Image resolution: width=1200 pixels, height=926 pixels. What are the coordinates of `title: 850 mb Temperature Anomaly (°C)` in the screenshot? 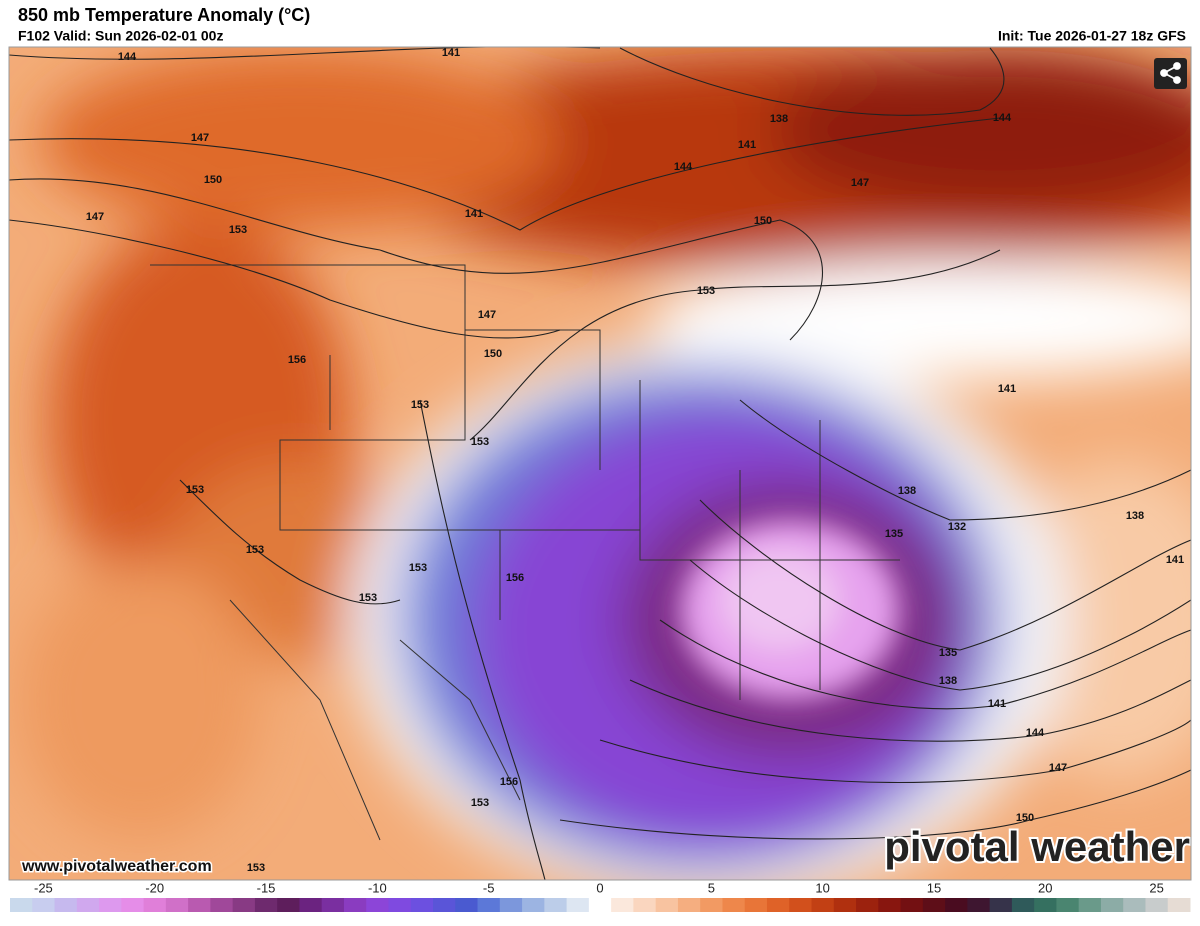 It's located at (164, 15).